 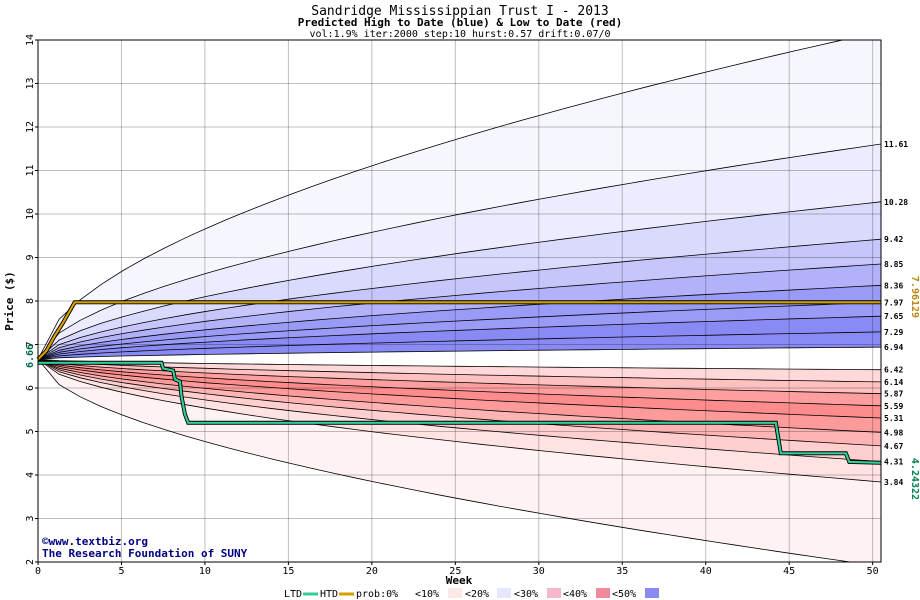 I want to click on y-tick-label: 13, so click(x=30, y=83).